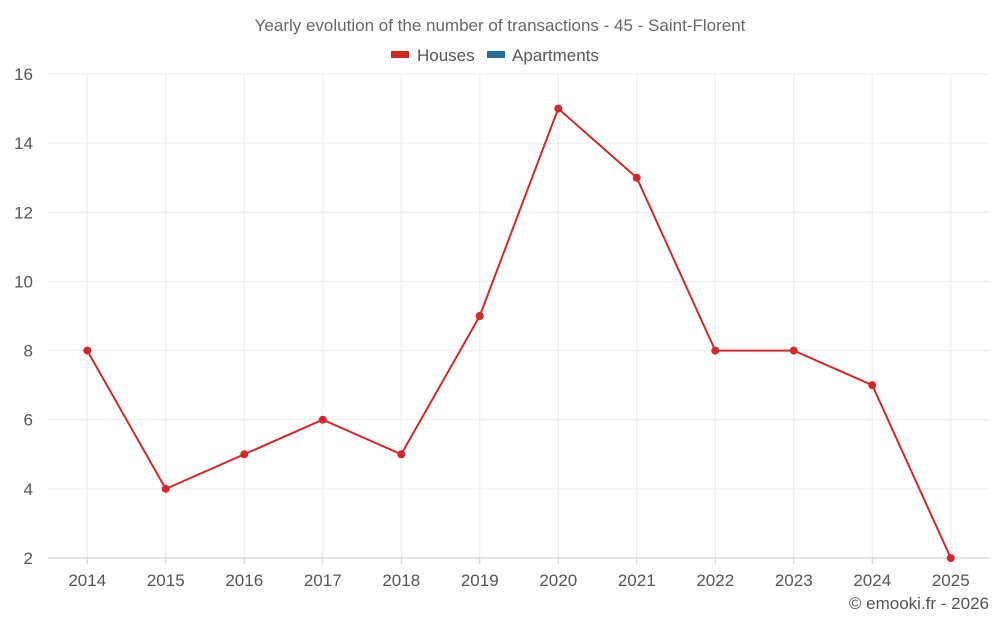 This screenshot has width=1000, height=630. Describe the element at coordinates (400, 54) in the screenshot. I see `legend-swatch-houses` at that location.